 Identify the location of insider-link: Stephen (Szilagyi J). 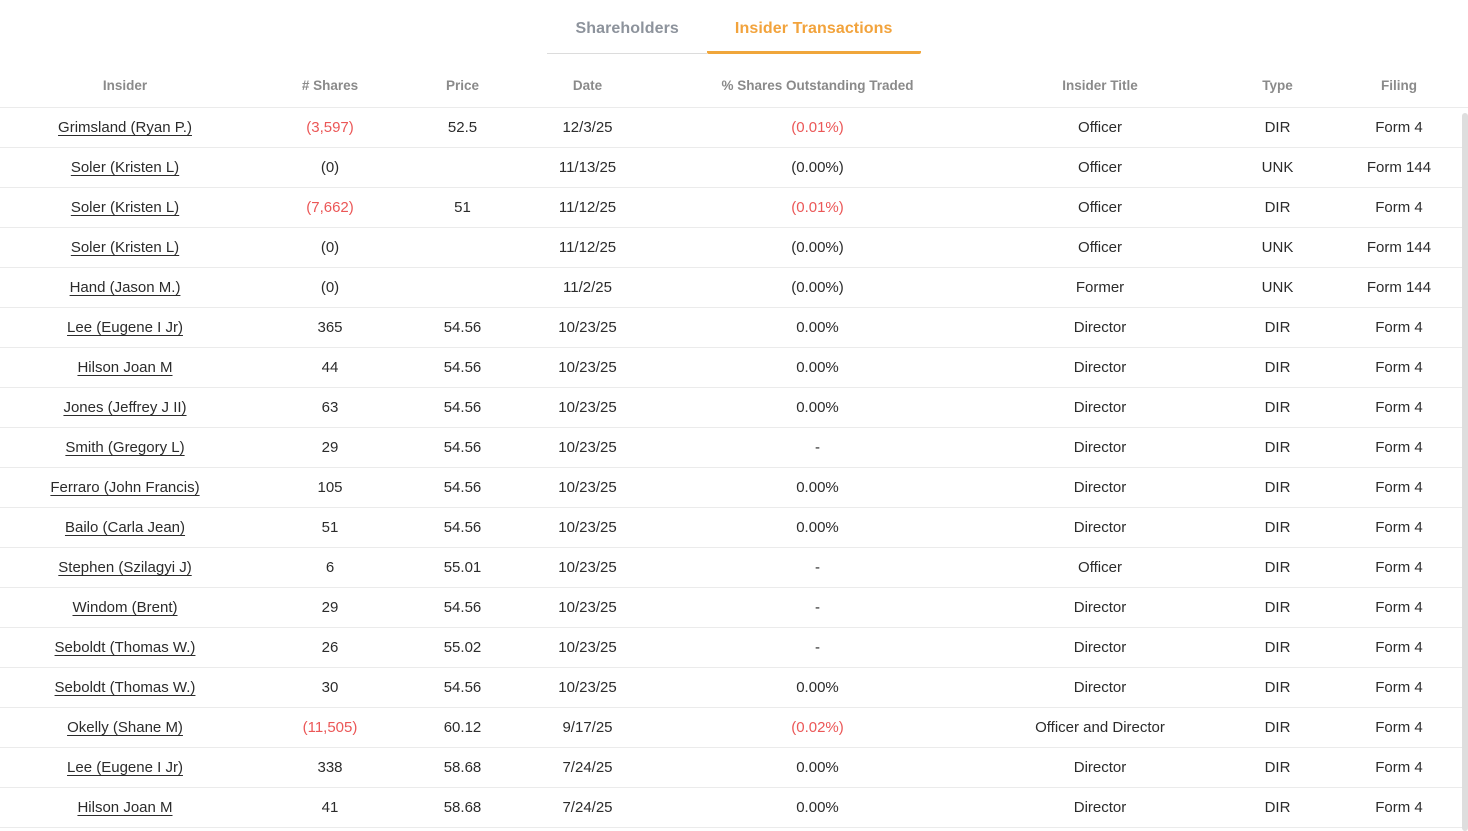
(125, 567).